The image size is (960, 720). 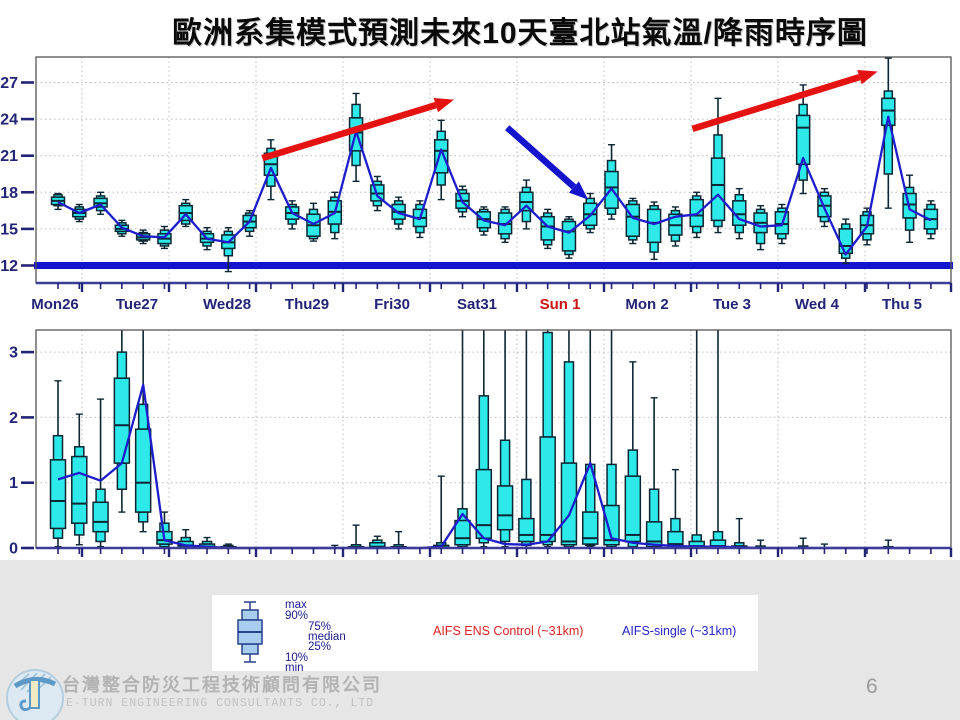 I want to click on y-axis-tick-label: 0, so click(x=13, y=549).